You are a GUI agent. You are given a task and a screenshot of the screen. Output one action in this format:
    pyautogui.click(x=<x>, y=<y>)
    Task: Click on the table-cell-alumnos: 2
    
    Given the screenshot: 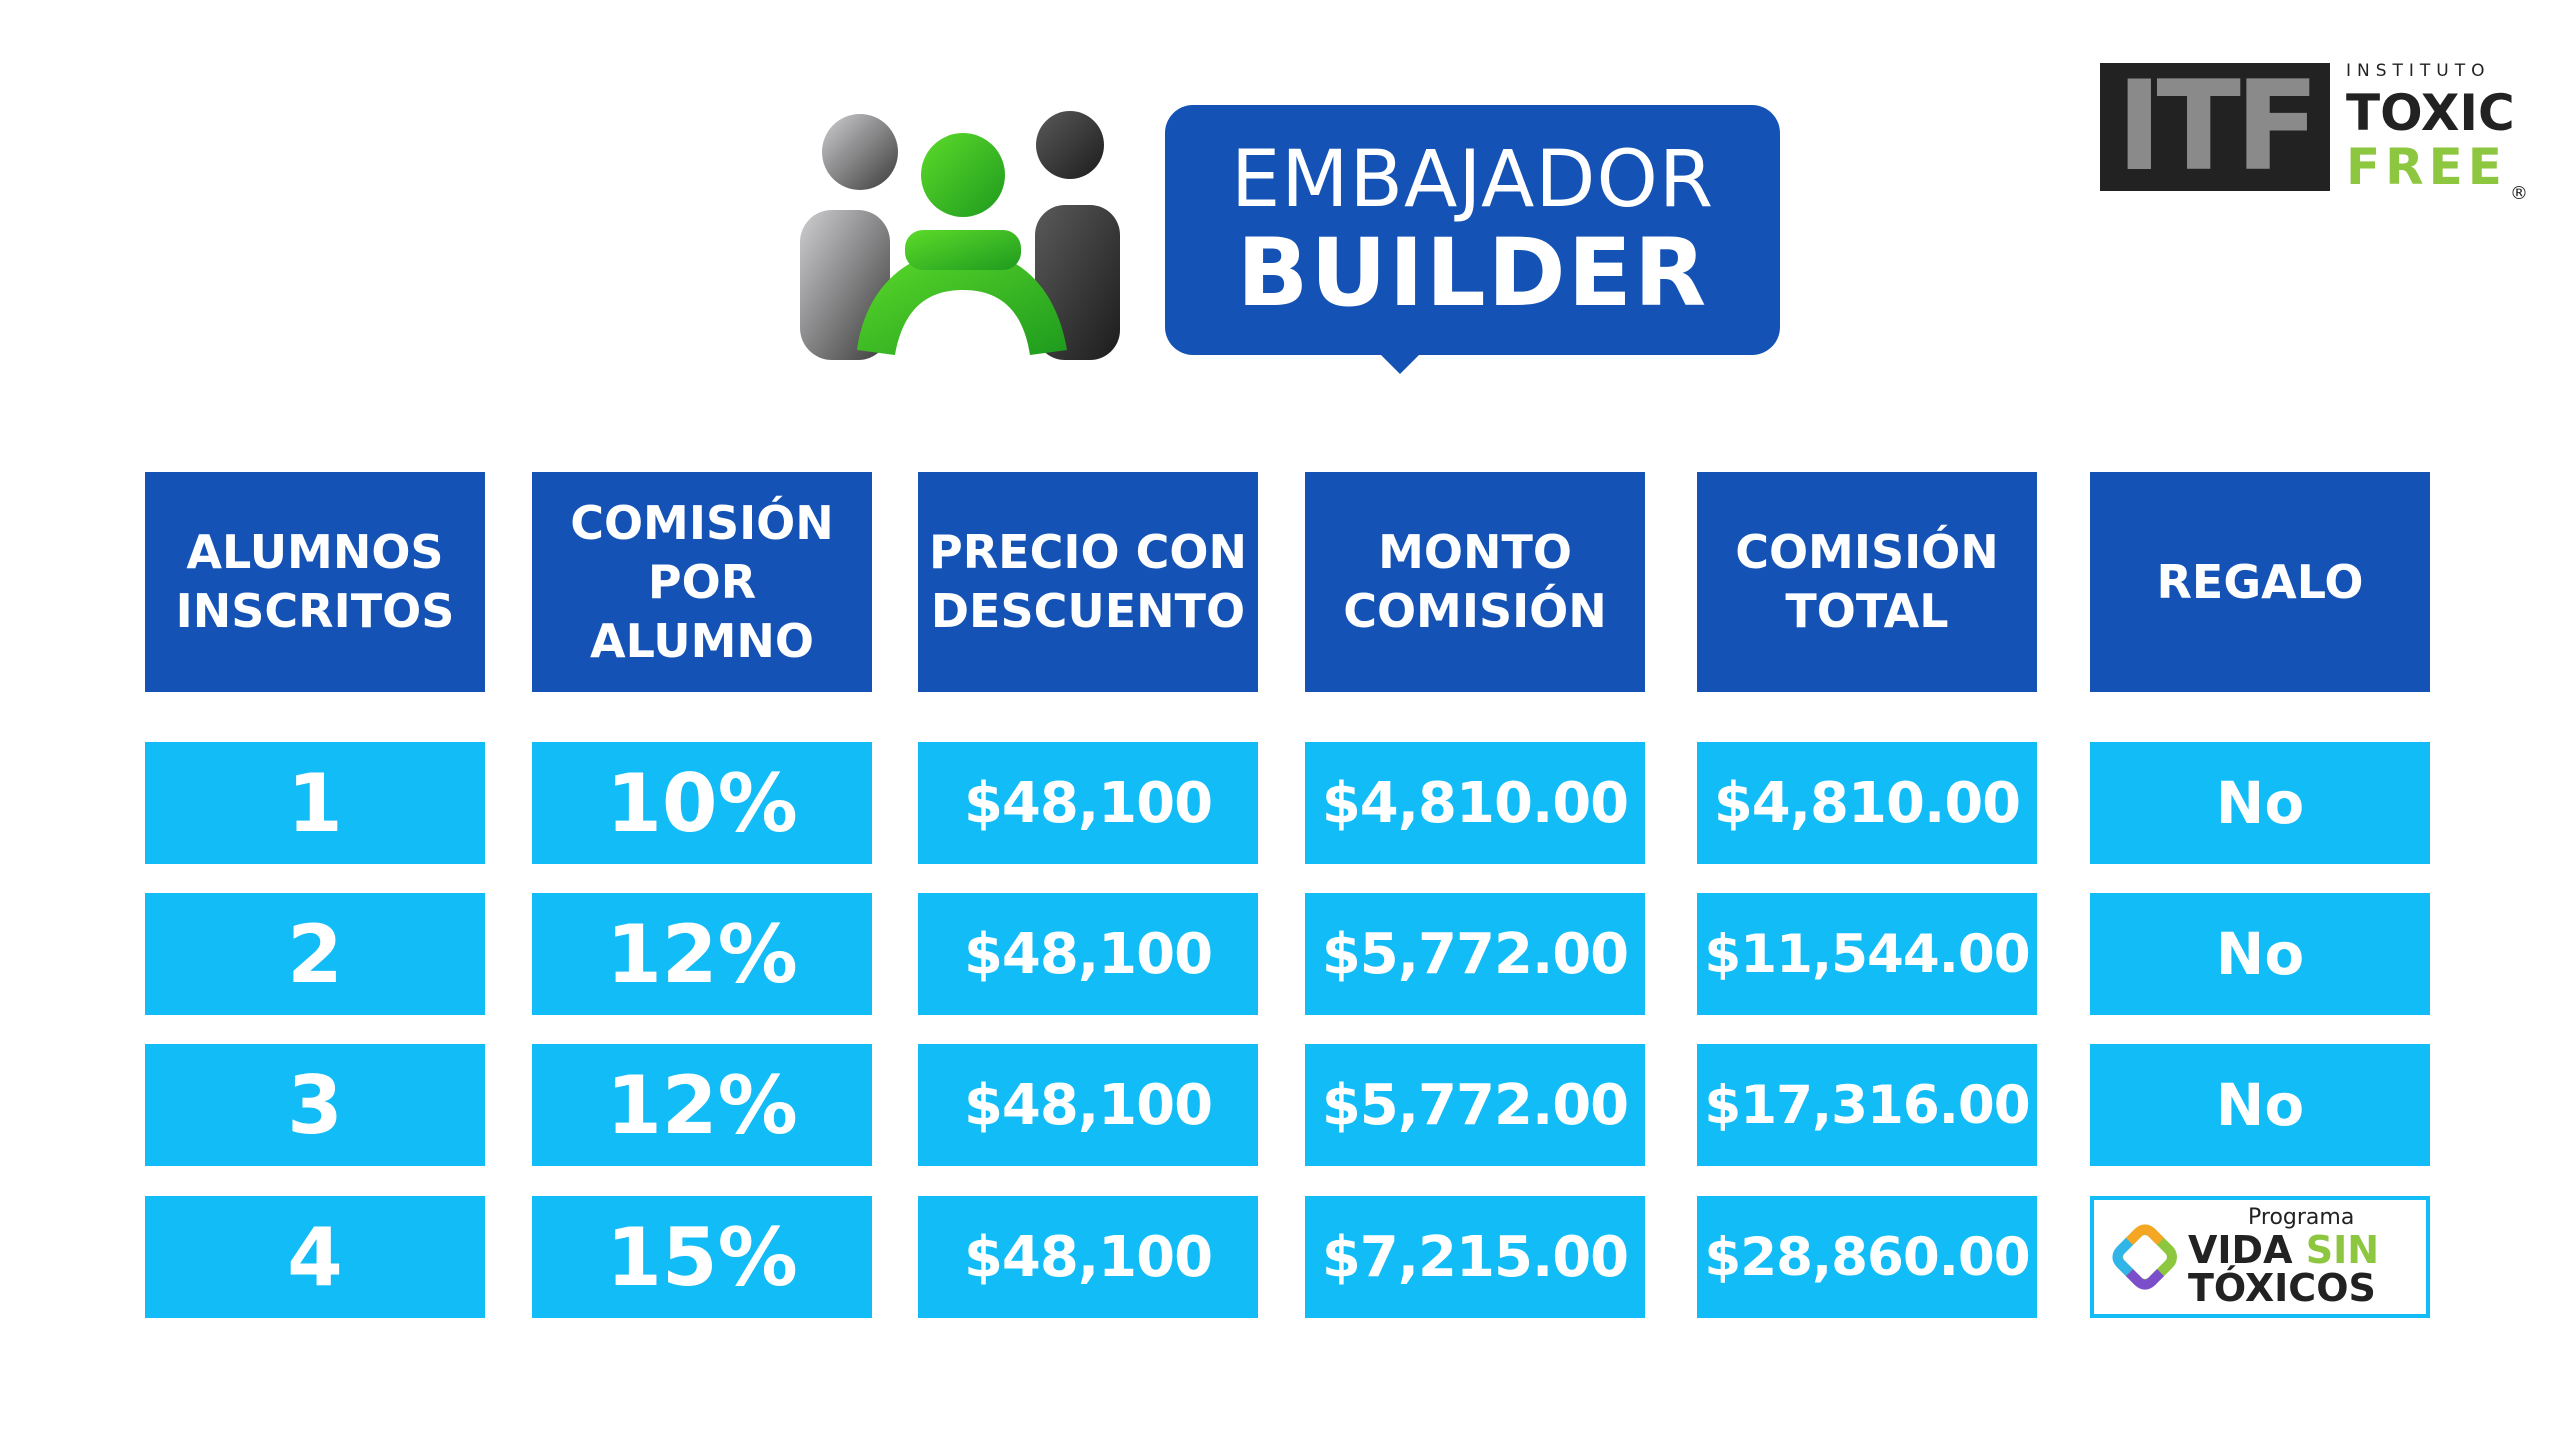 What is the action you would take?
    pyautogui.click(x=315, y=954)
    